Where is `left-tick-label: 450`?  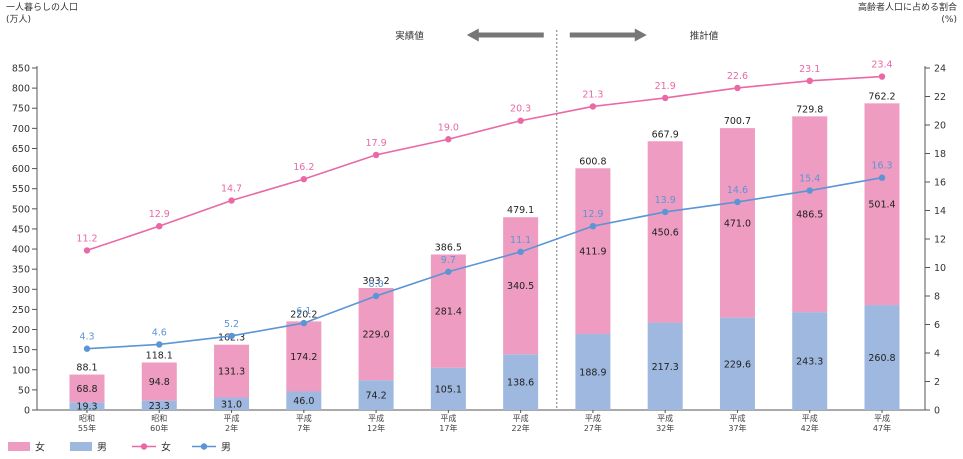
left-tick-label: 450 is located at coordinates (21, 229).